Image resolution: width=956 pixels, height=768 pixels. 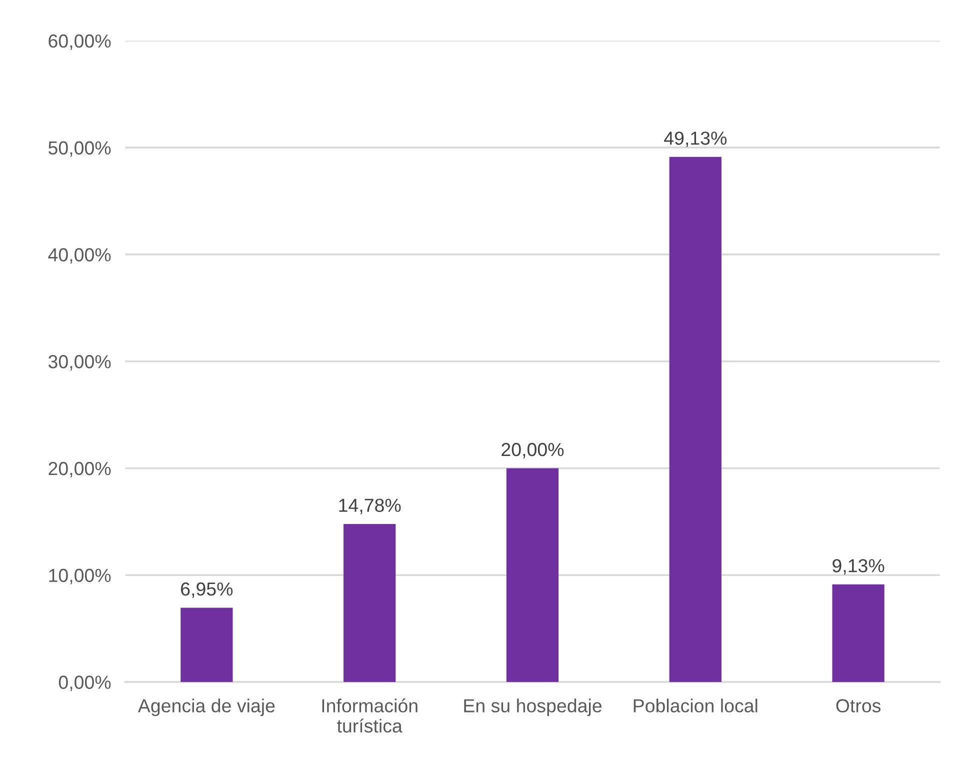 What do you see at coordinates (533, 450) in the screenshot?
I see `data-label: 20,00%` at bounding box center [533, 450].